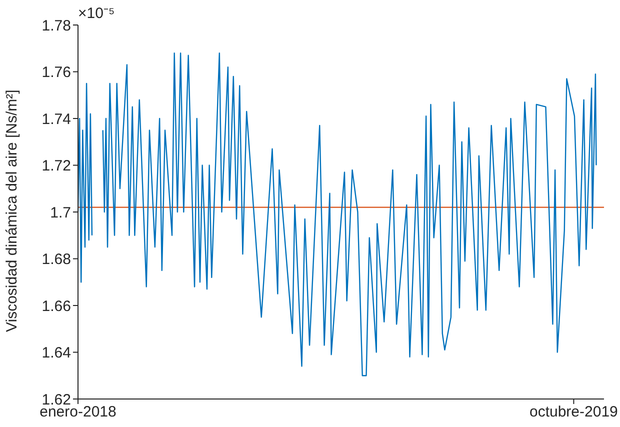 This screenshot has height=427, width=620. What do you see at coordinates (56, 353) in the screenshot?
I see `y-tick-label: 1.64` at bounding box center [56, 353].